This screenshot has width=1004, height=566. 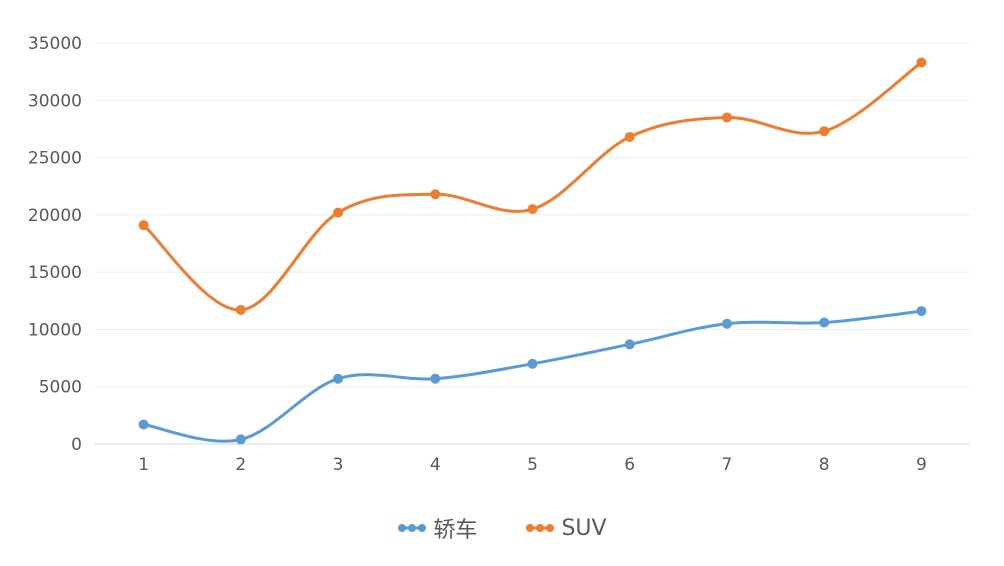 What do you see at coordinates (55, 244) in the screenshot?
I see `y-axis-ticks: 0 5000 10000 15000 20000 25000 30000 35000` at bounding box center [55, 244].